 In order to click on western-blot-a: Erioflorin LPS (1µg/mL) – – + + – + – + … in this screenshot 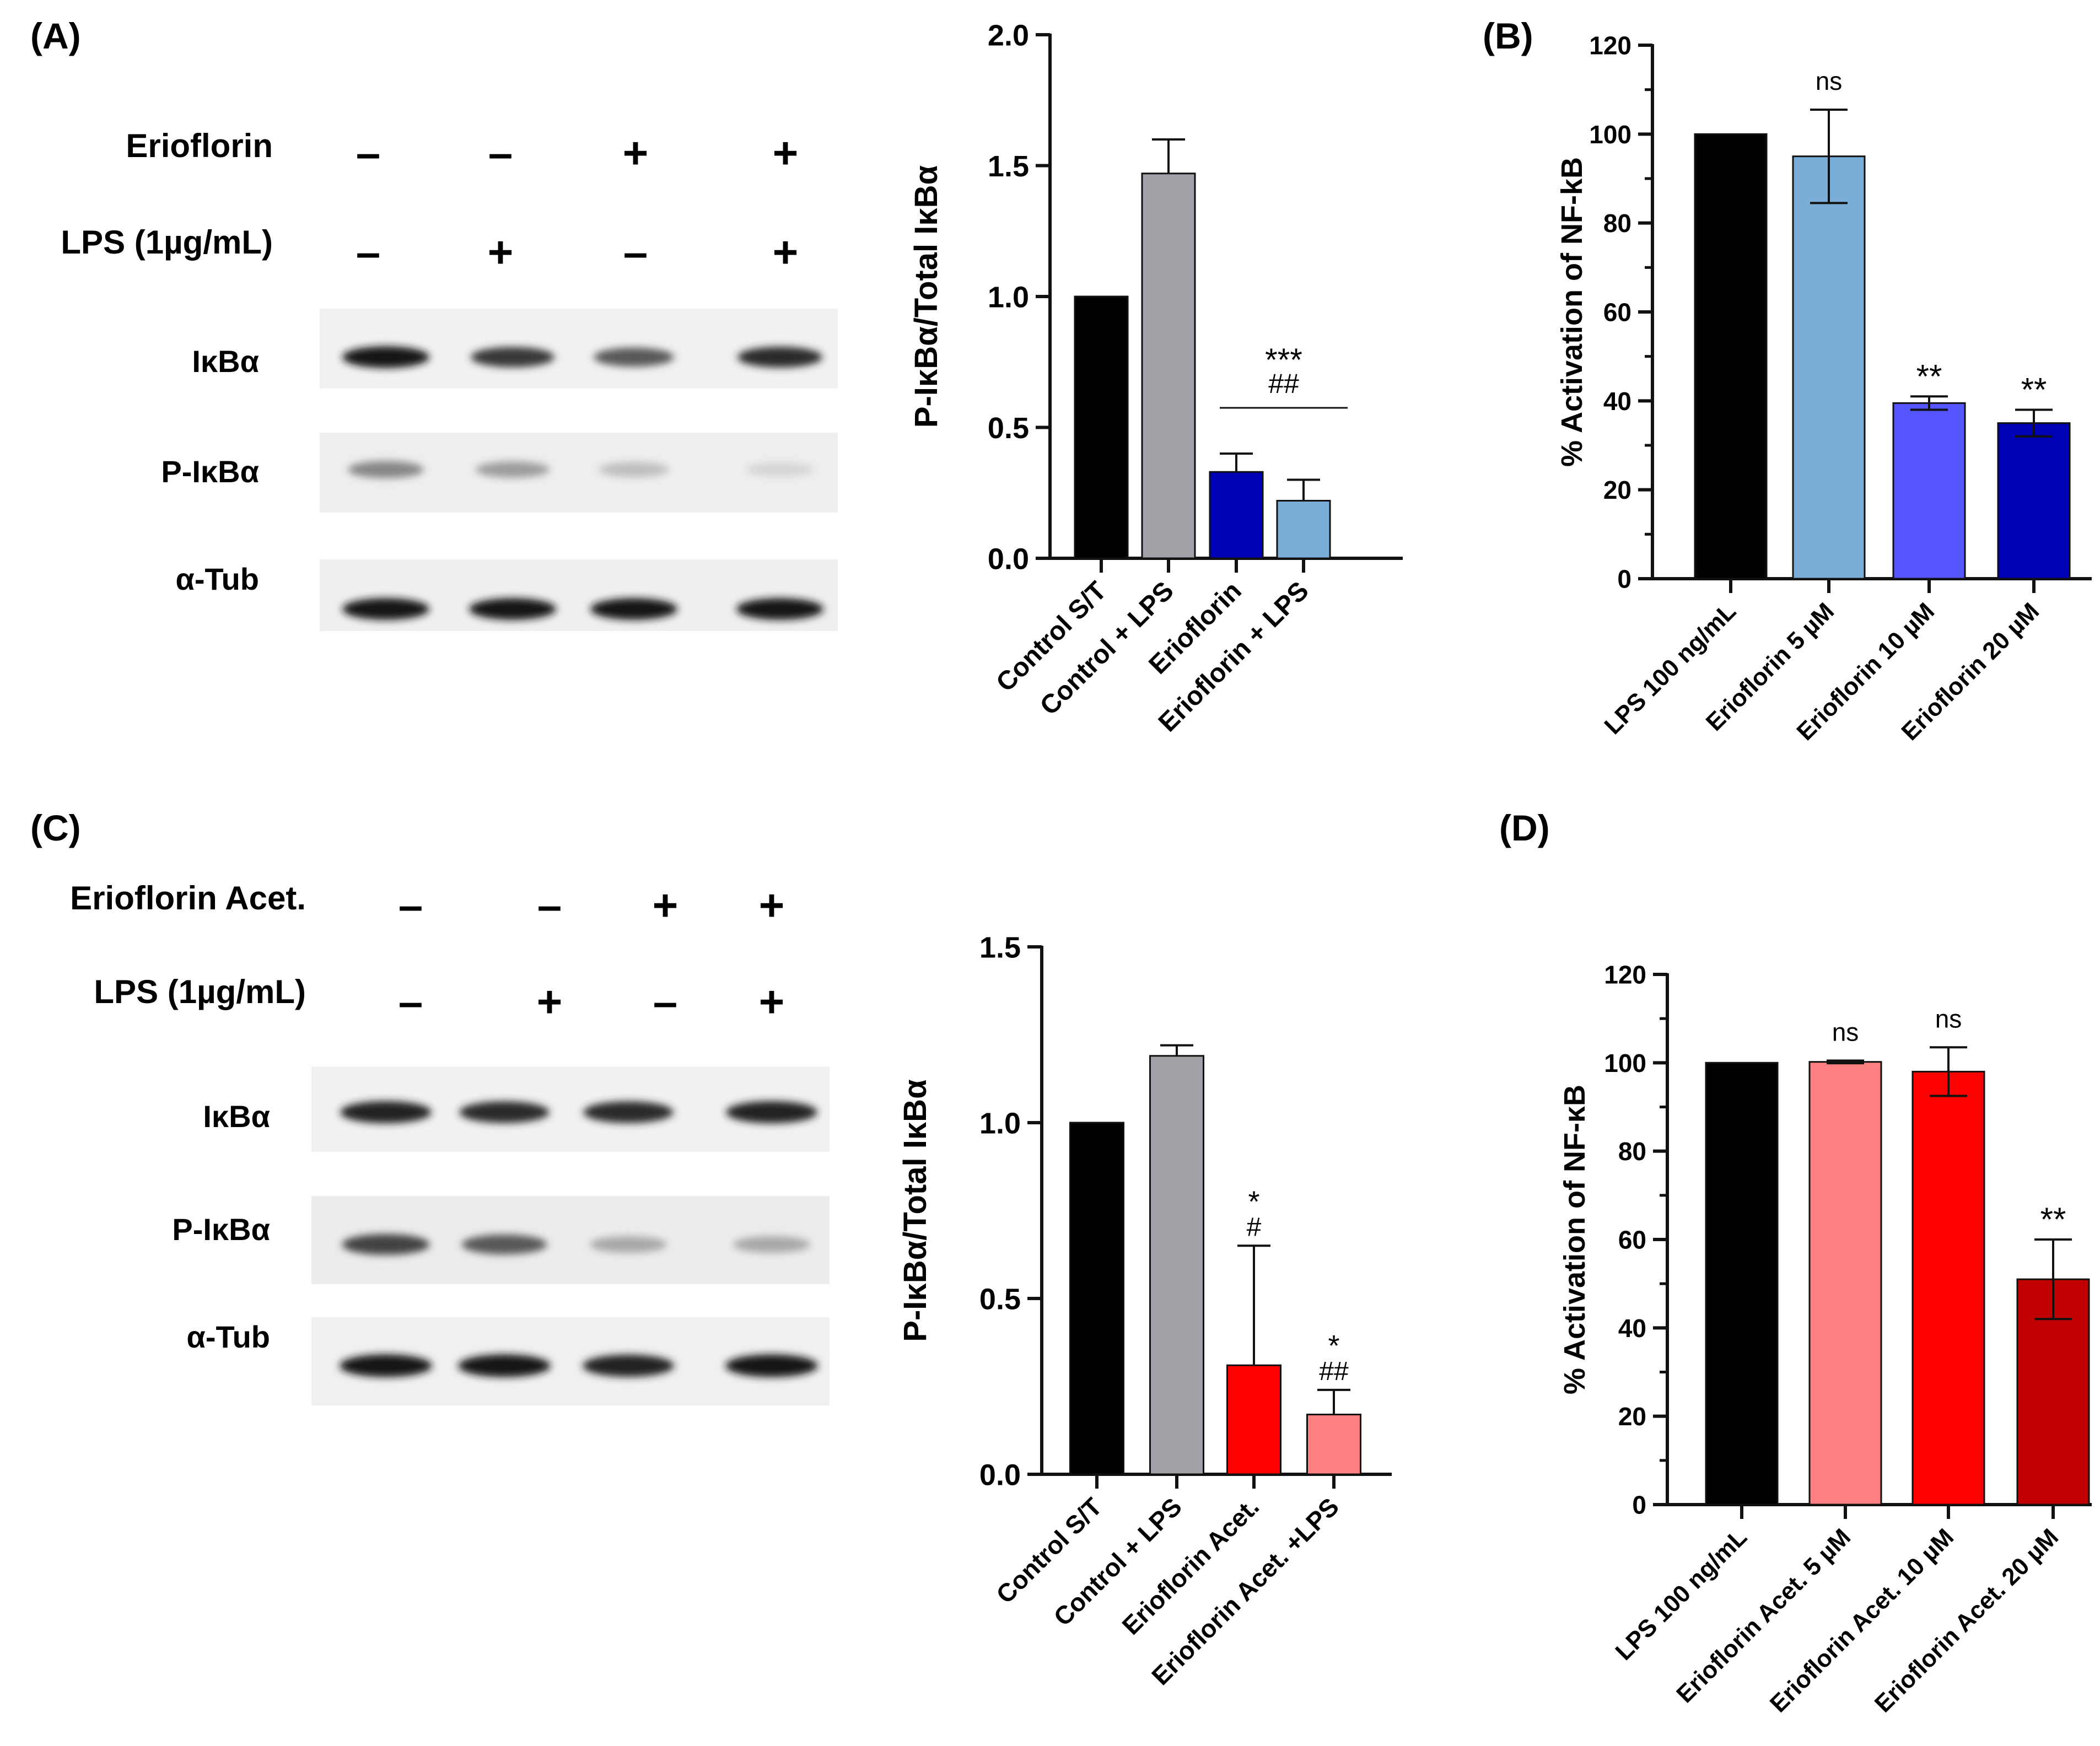, I will do `click(450, 379)`.